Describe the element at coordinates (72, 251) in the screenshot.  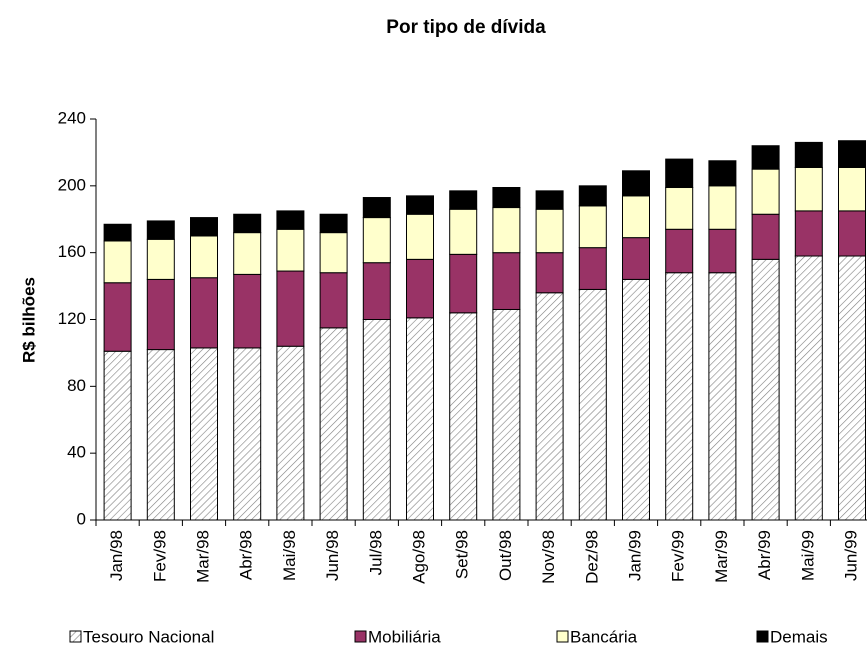
I see `y-tick-label: 160` at that location.